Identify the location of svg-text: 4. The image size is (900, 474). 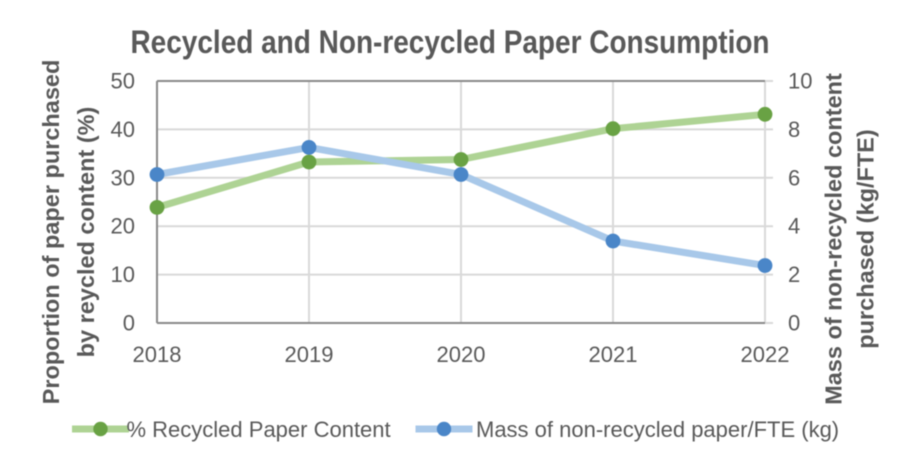
(794, 226).